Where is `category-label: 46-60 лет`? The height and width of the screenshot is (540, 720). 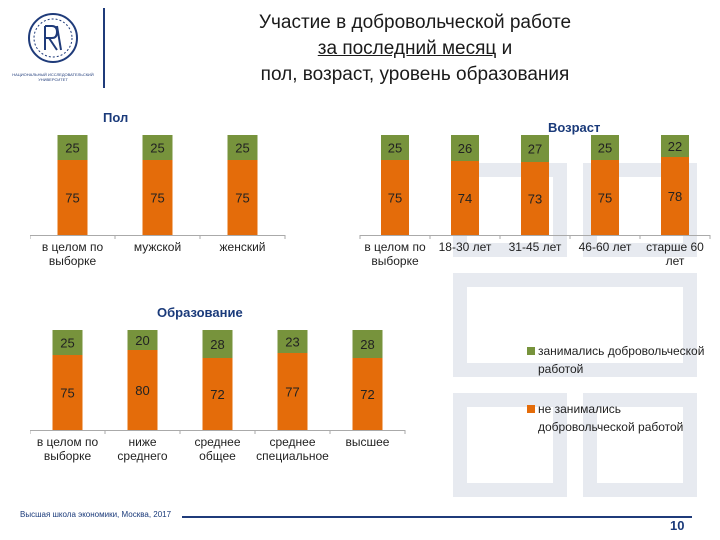
category-label: 46-60 лет is located at coordinates (605, 247).